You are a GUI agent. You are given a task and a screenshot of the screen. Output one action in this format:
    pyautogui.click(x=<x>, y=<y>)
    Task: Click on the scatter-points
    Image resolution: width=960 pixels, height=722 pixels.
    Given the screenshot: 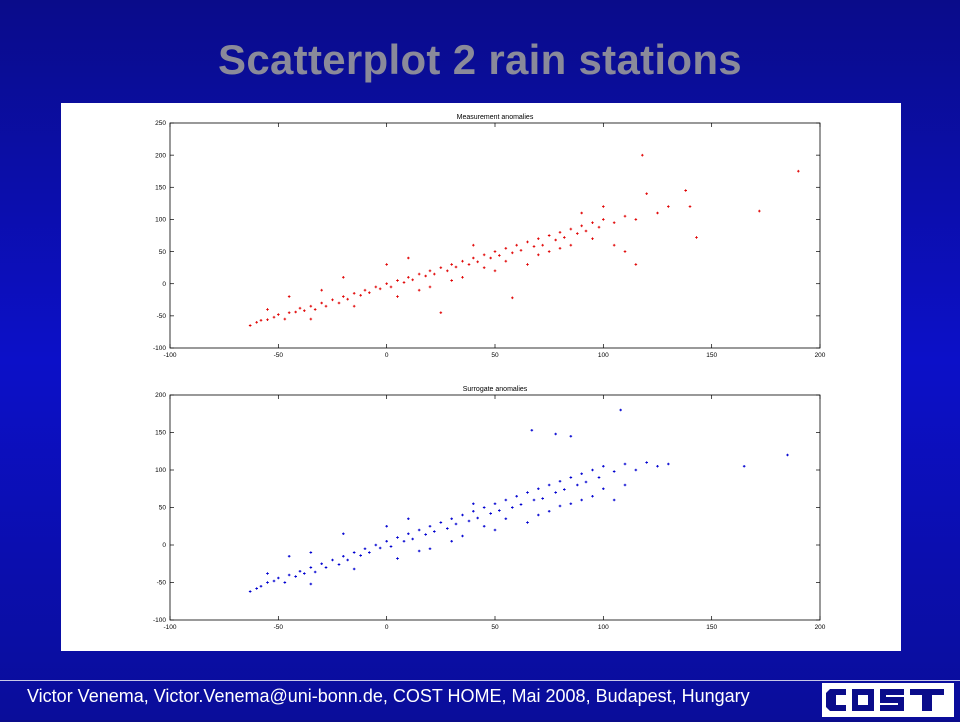 What is the action you would take?
    pyautogui.click(x=524, y=240)
    